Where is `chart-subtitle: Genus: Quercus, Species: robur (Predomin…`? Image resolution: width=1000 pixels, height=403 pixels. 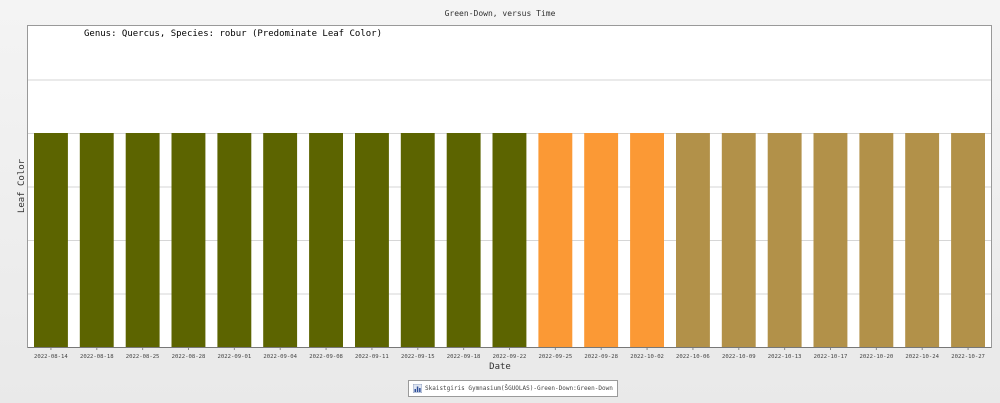 chart-subtitle: Genus: Quercus, Species: robur (Predomin… is located at coordinates (233, 34).